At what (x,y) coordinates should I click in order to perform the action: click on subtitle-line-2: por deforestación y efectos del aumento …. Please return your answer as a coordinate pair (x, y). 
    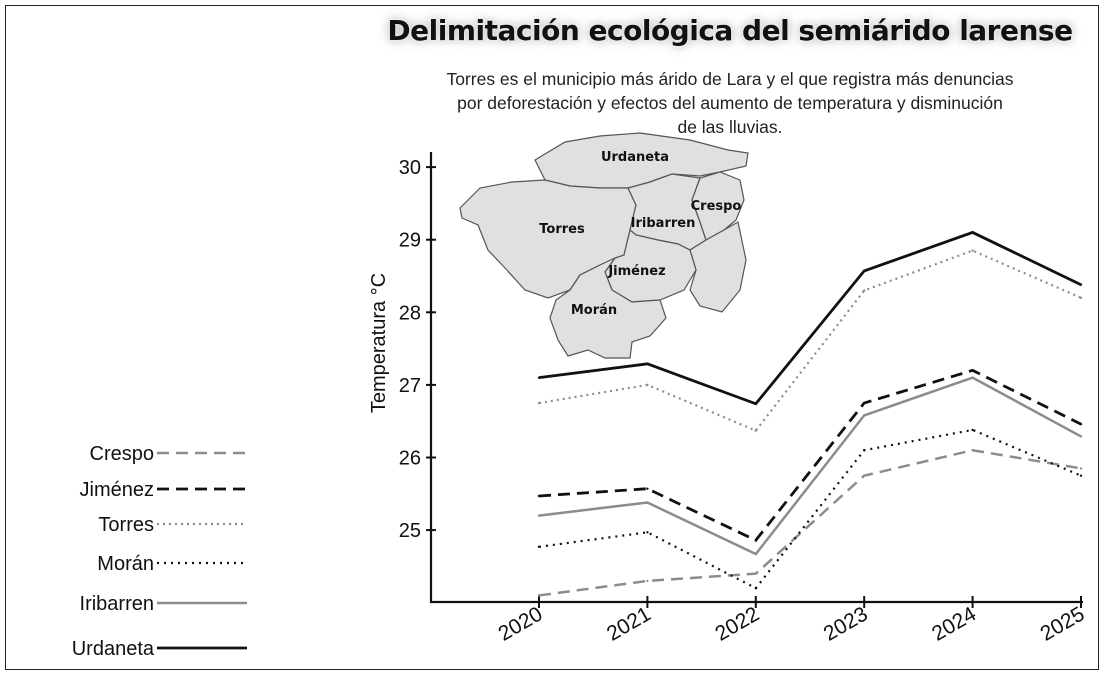
    Looking at the image, I should click on (730, 103).